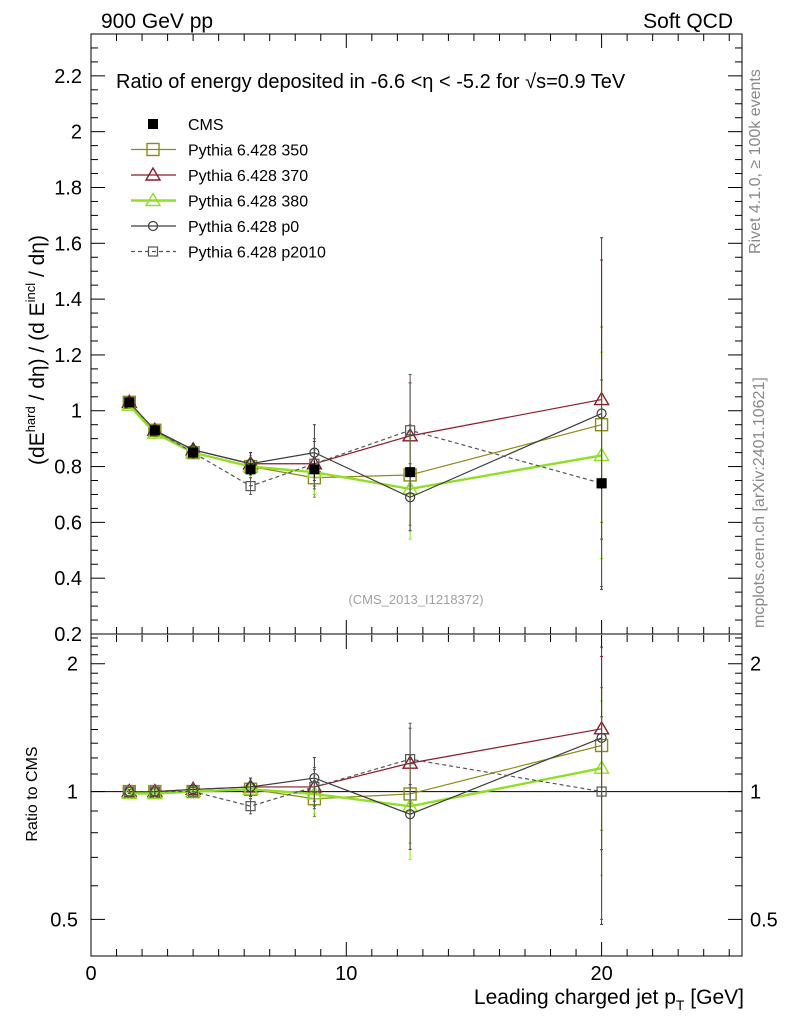  Describe the element at coordinates (248, 176) in the screenshot. I see `legend-label: Pythia 6.428 370` at that location.